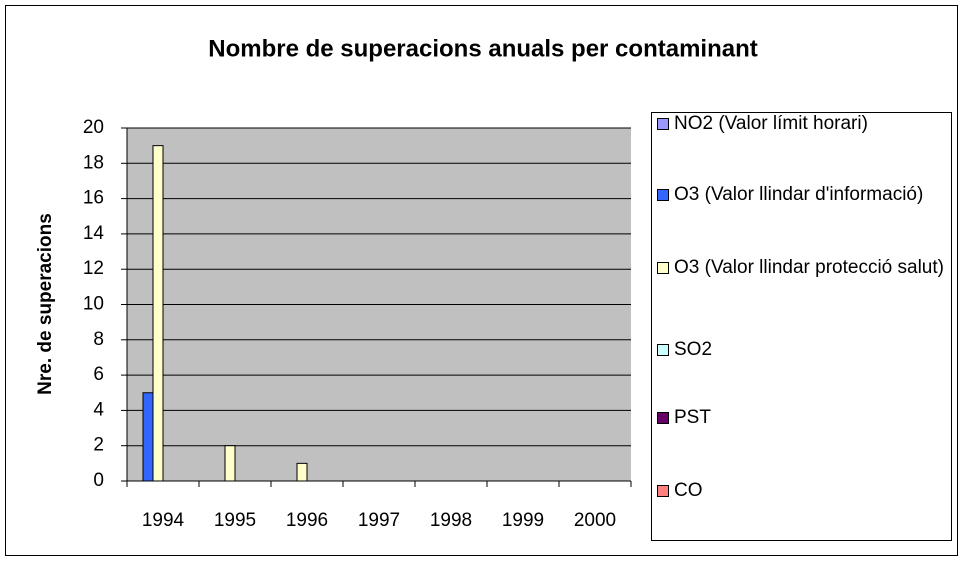  What do you see at coordinates (688, 490) in the screenshot?
I see `legend-label: CO` at bounding box center [688, 490].